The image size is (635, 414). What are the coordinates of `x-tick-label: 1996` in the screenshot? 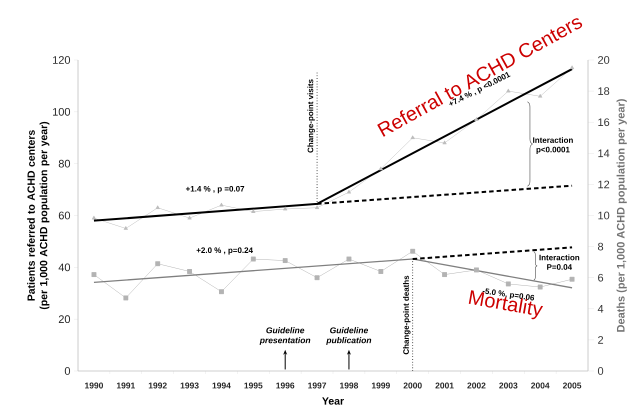 It's located at (285, 385).